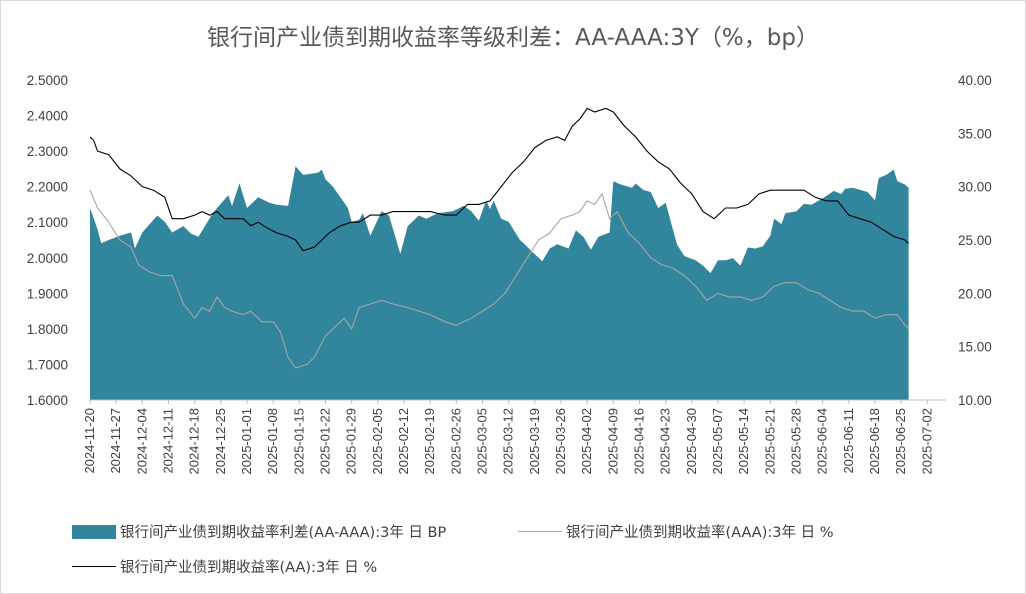 The width and height of the screenshot is (1026, 594). What do you see at coordinates (534, 441) in the screenshot?
I see `x-tick-label: 2025-03-19` at bounding box center [534, 441].